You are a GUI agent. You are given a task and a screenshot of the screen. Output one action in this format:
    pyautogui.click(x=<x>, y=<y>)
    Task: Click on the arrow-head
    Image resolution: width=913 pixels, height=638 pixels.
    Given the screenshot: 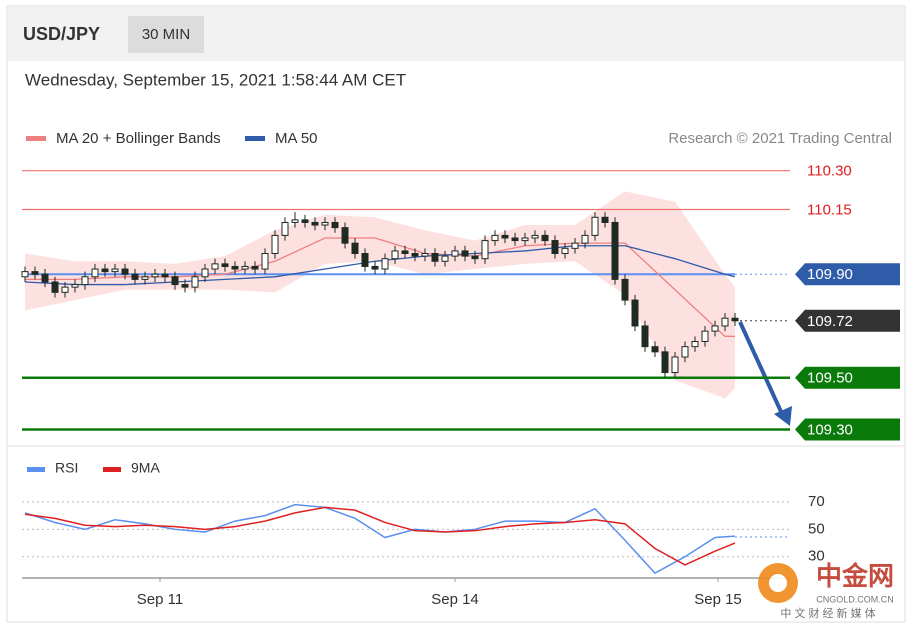 What is the action you would take?
    pyautogui.click(x=783, y=416)
    